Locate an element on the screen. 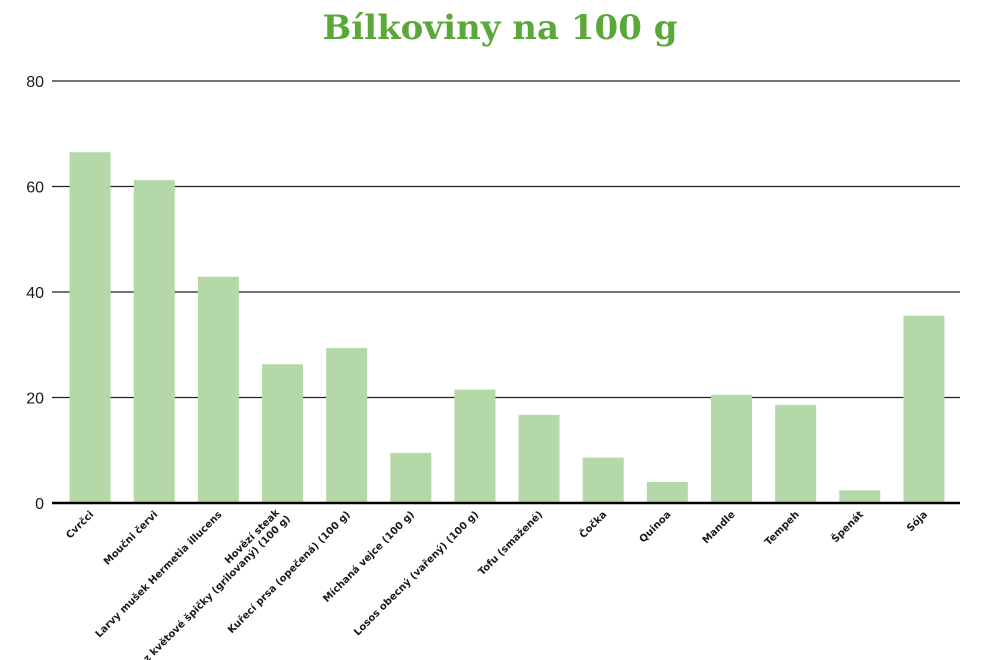 The width and height of the screenshot is (1000, 660). category-label: Kuřecí prsa (opečená) (100 g) is located at coordinates (288, 572).